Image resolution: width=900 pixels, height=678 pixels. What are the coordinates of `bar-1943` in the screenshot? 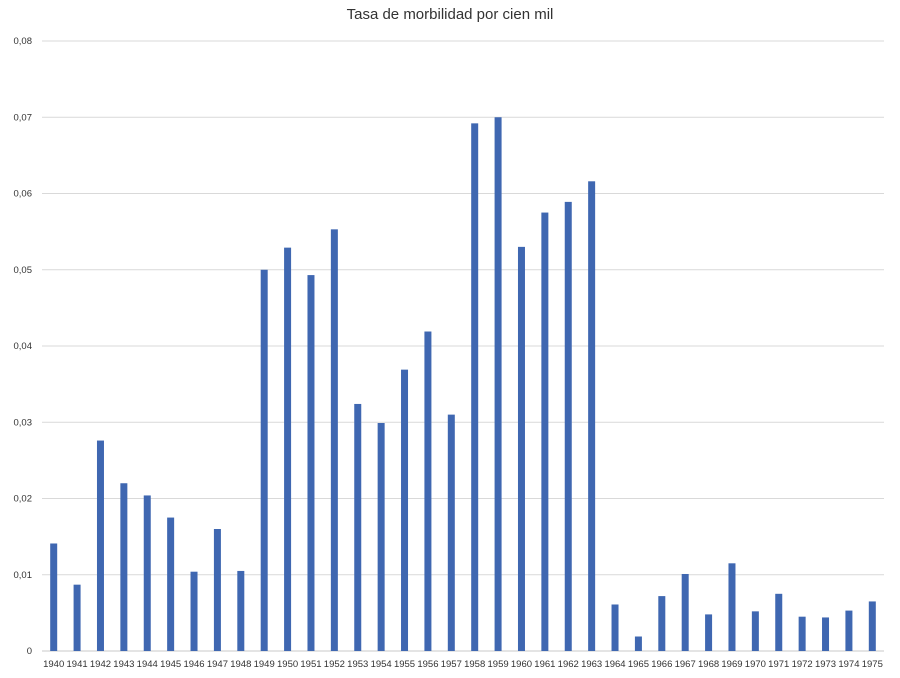 It's located at (124, 567).